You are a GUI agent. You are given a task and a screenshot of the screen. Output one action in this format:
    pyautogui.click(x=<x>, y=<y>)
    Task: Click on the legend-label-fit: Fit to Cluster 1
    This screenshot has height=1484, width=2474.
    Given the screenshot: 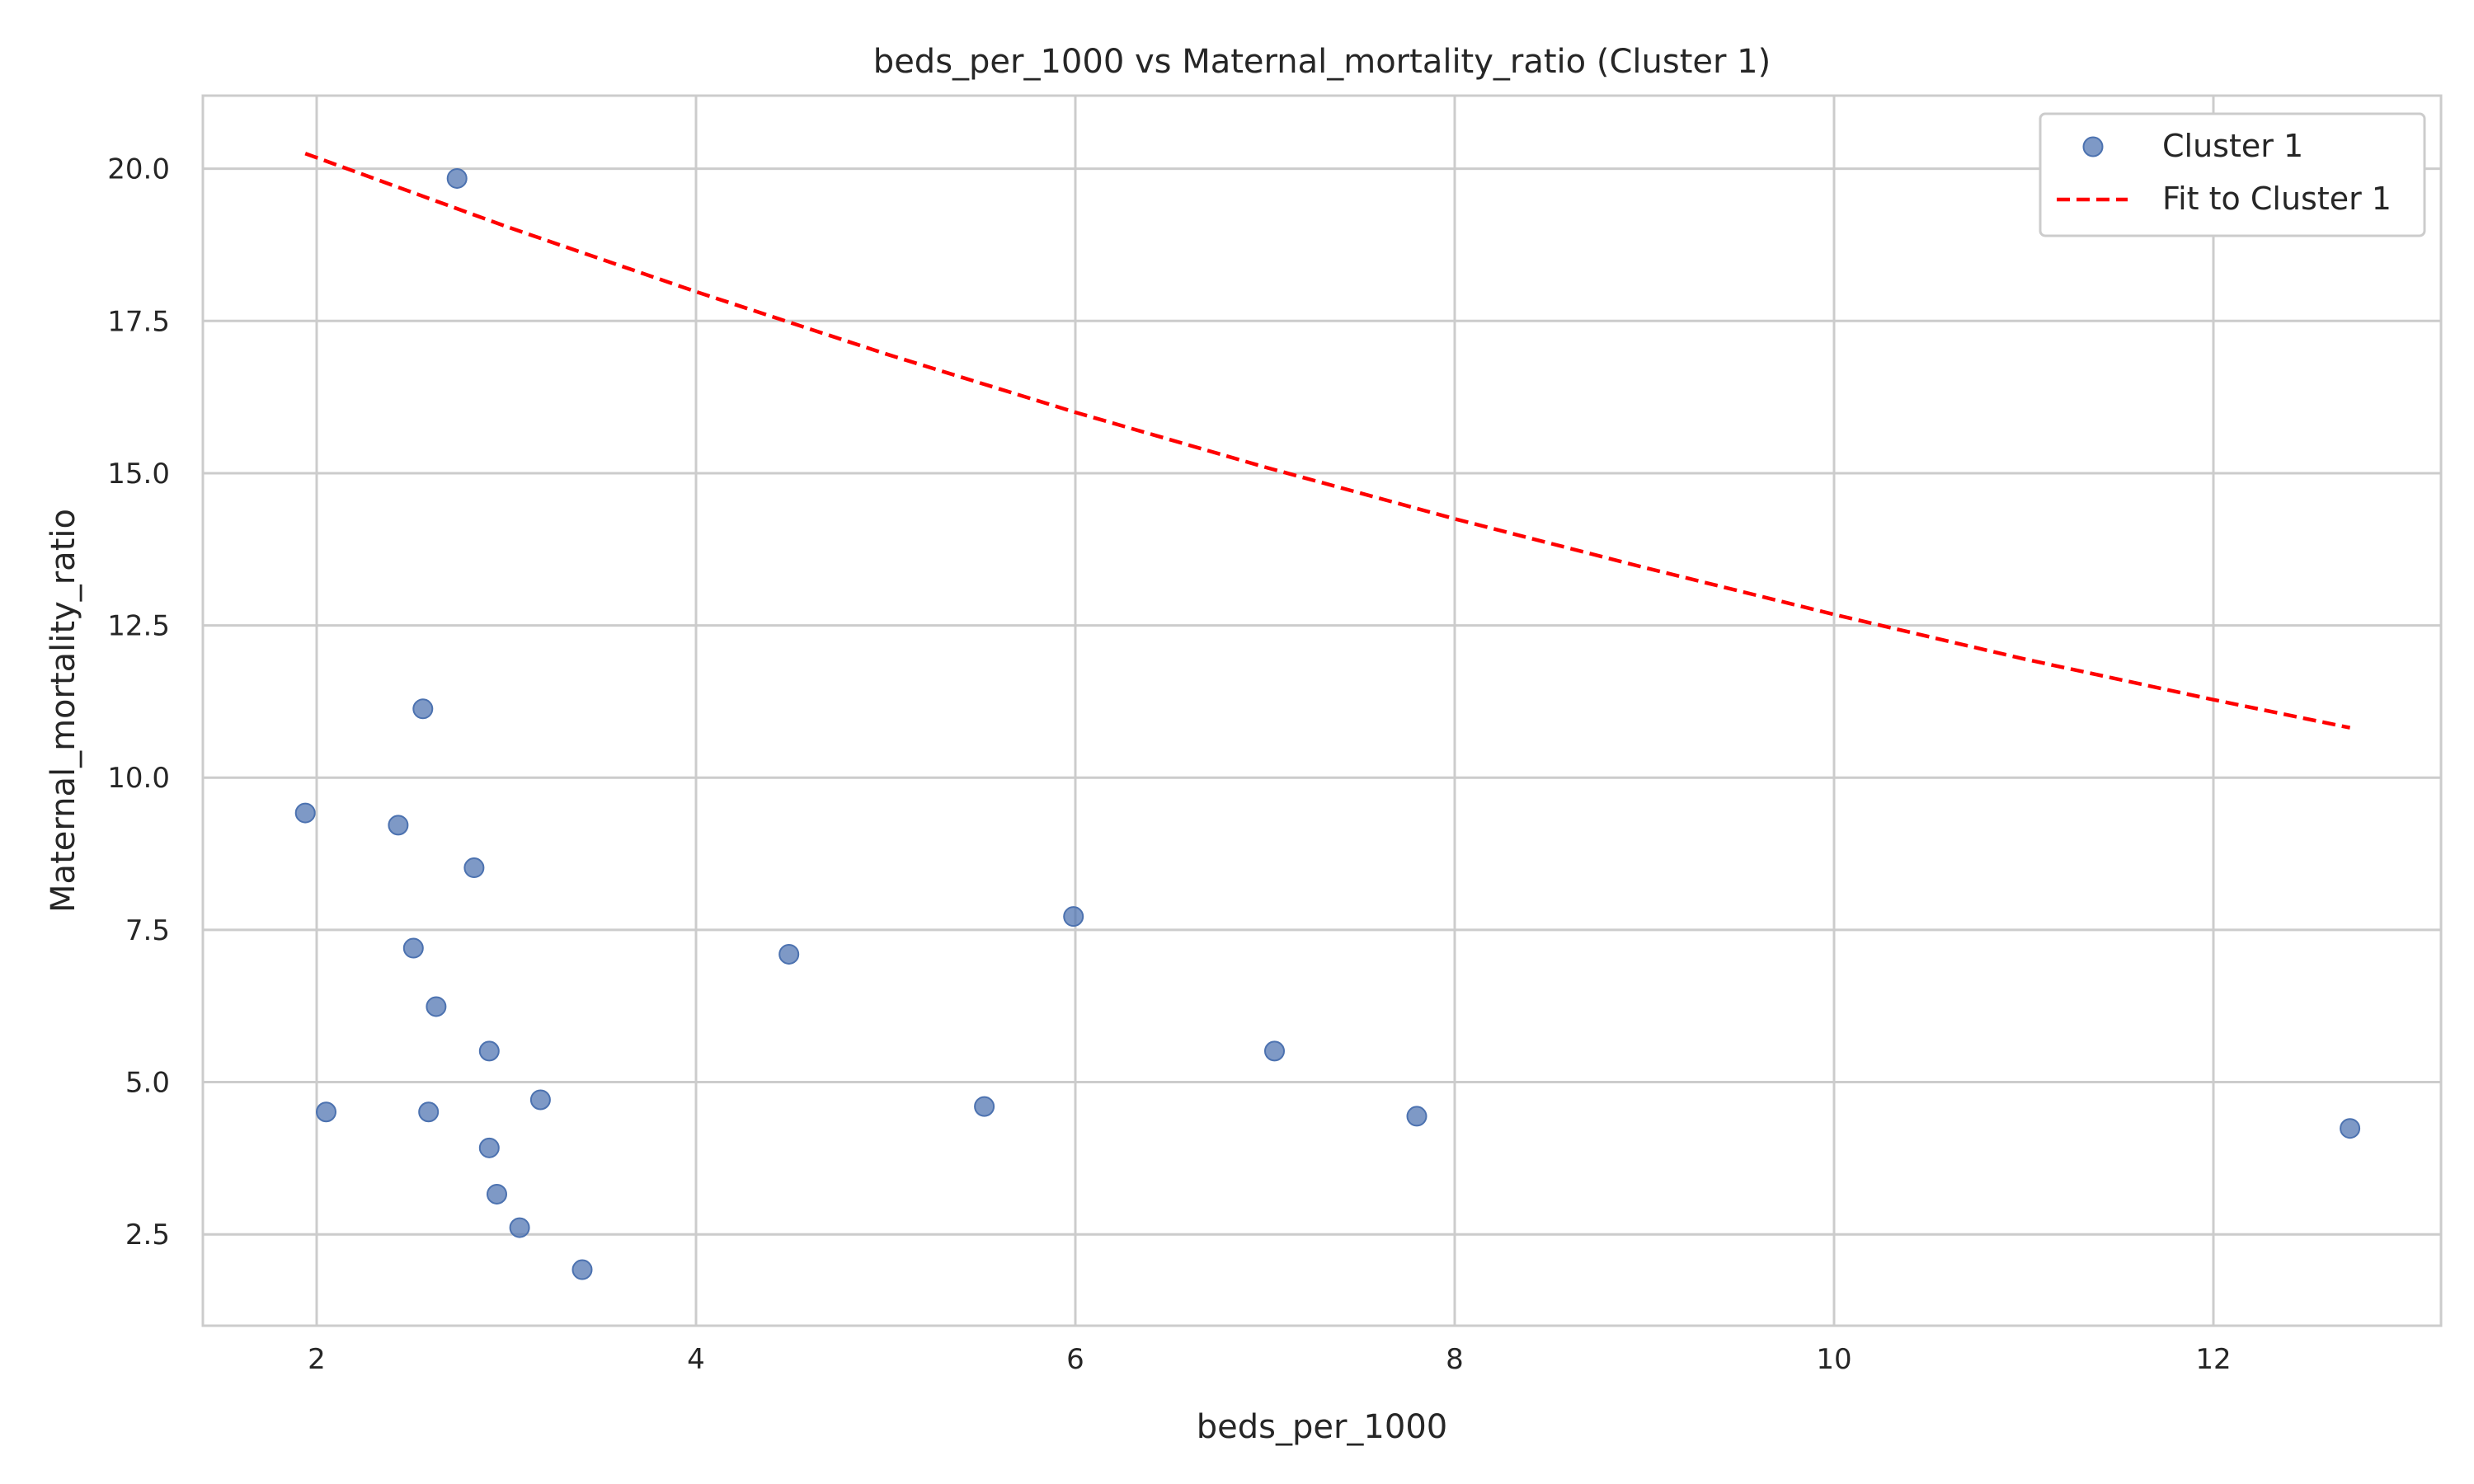 What is the action you would take?
    pyautogui.click(x=2277, y=199)
    